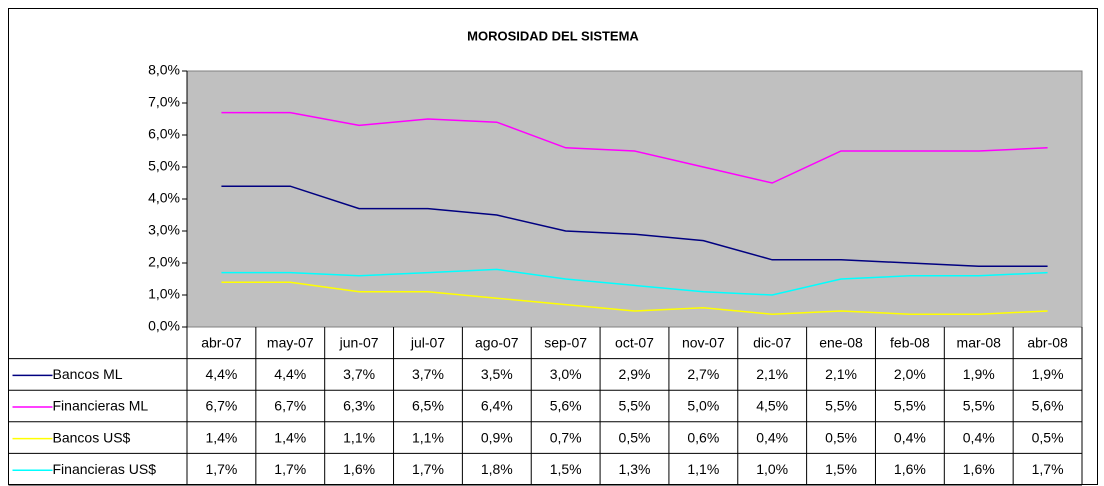 Image resolution: width=1104 pixels, height=486 pixels. I want to click on table-cell: 3,5%, so click(497, 374).